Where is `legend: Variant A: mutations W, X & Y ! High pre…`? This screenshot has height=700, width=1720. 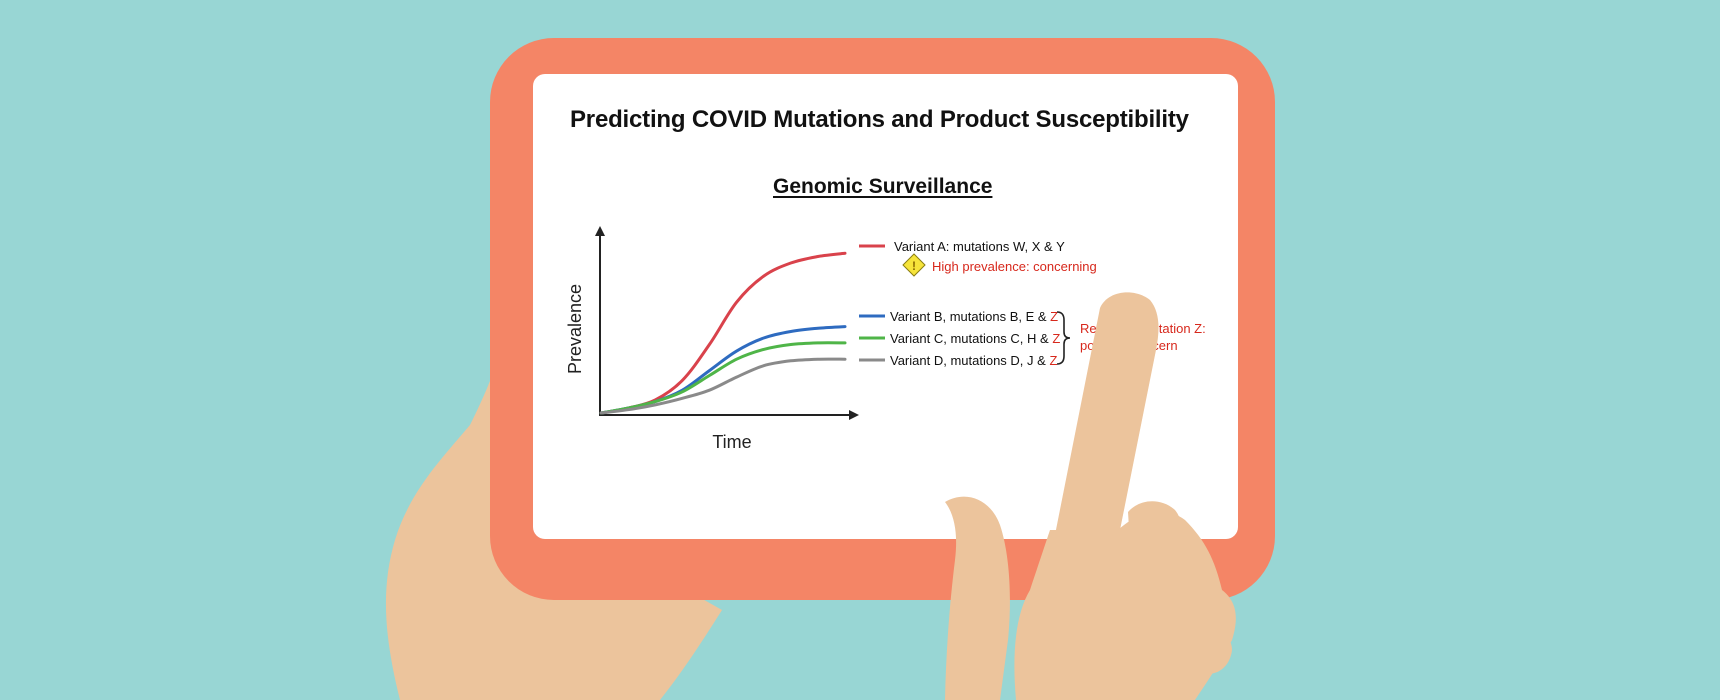 legend: Variant A: mutations W, X & Y ! High pre… is located at coordinates (1032, 303).